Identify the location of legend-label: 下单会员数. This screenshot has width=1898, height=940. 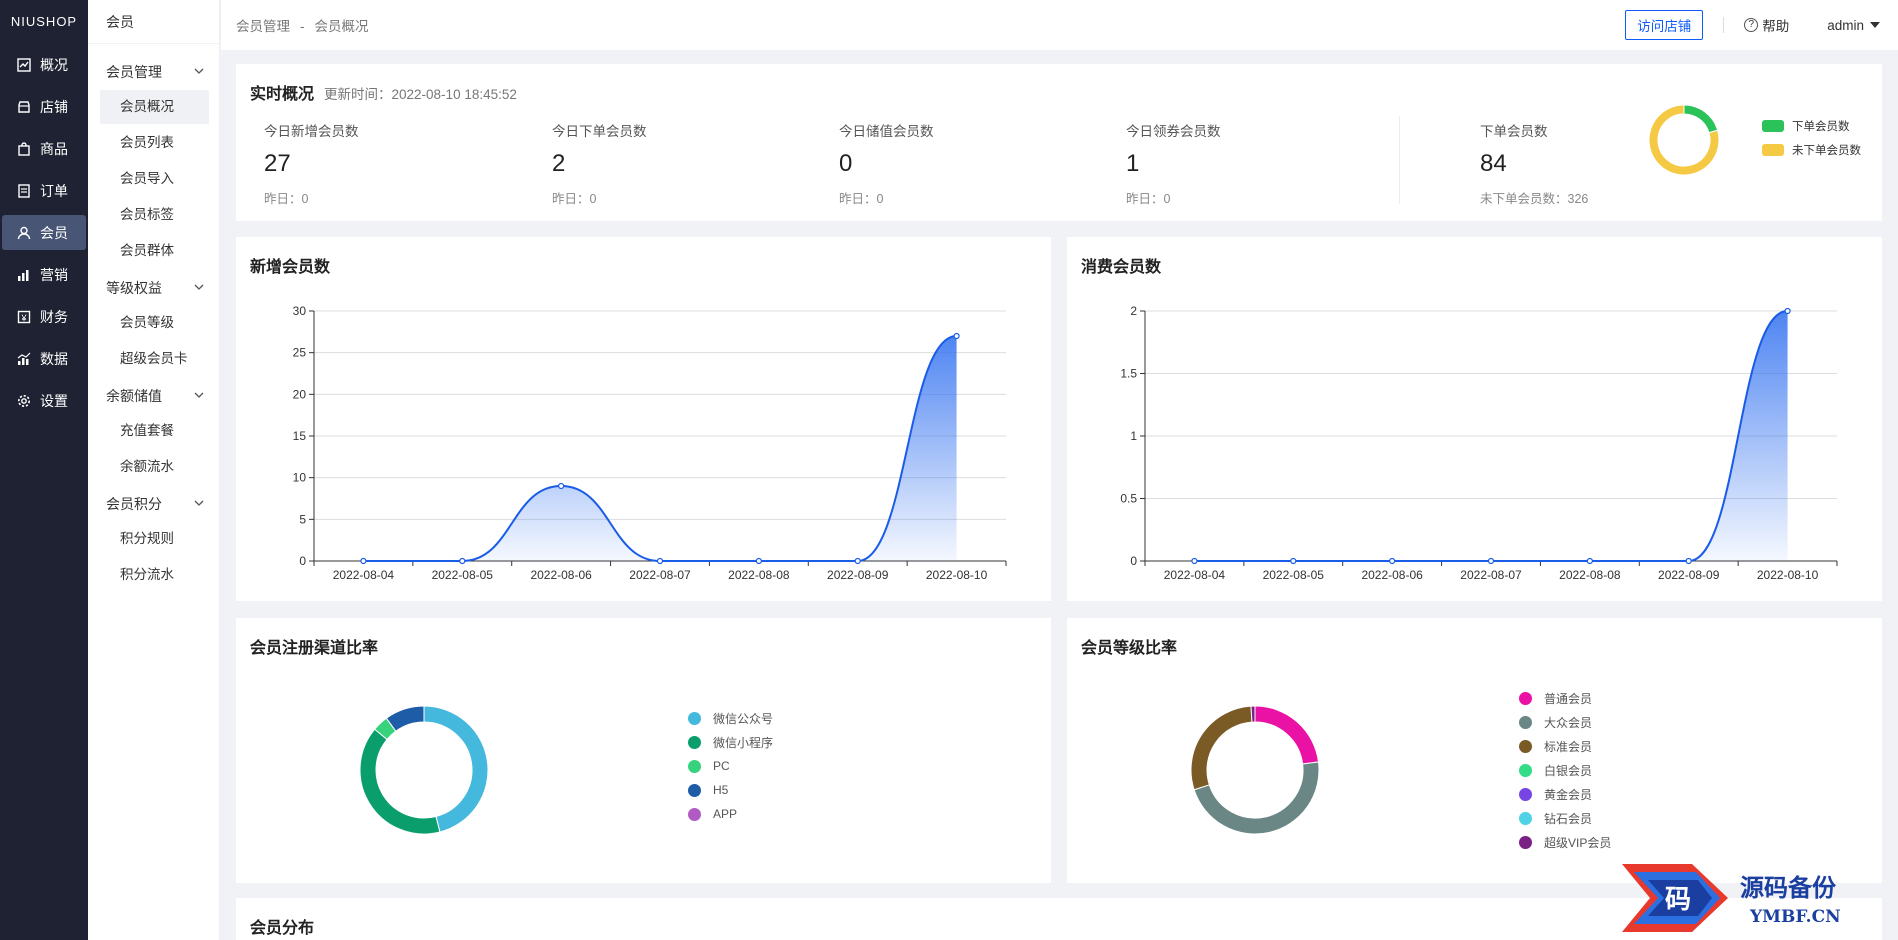
(1821, 127).